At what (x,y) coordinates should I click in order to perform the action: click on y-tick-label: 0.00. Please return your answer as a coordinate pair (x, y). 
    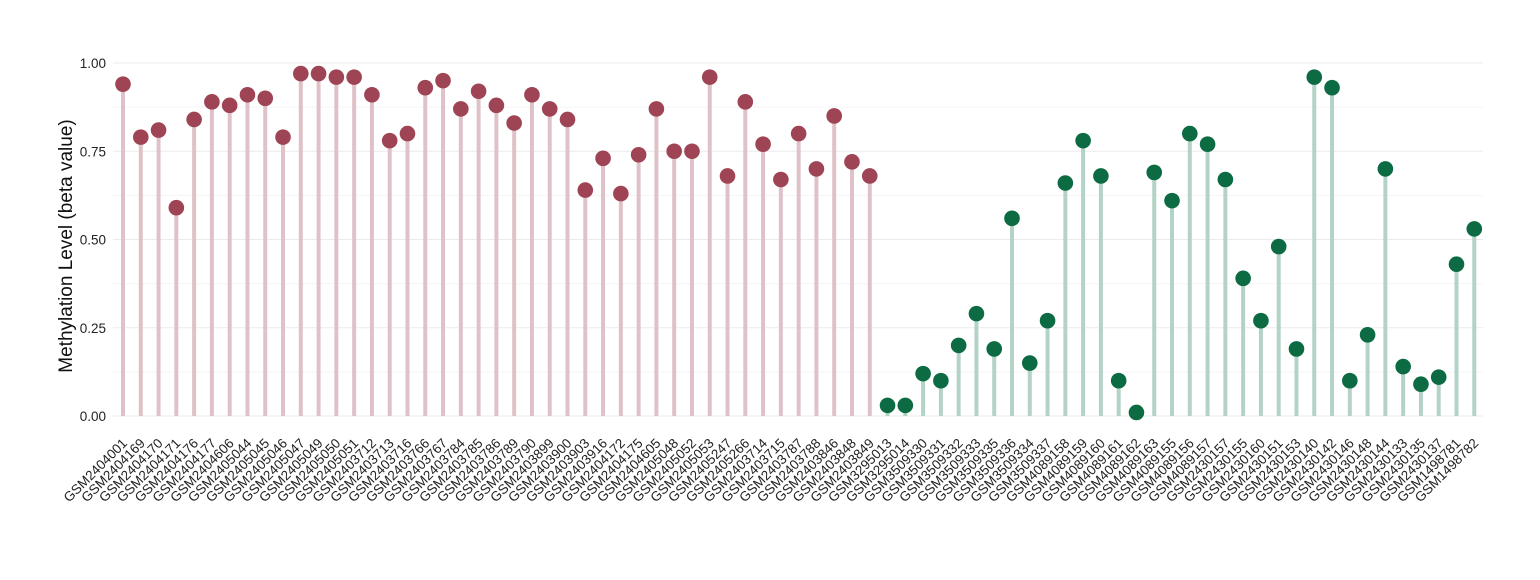
    Looking at the image, I should click on (93, 416).